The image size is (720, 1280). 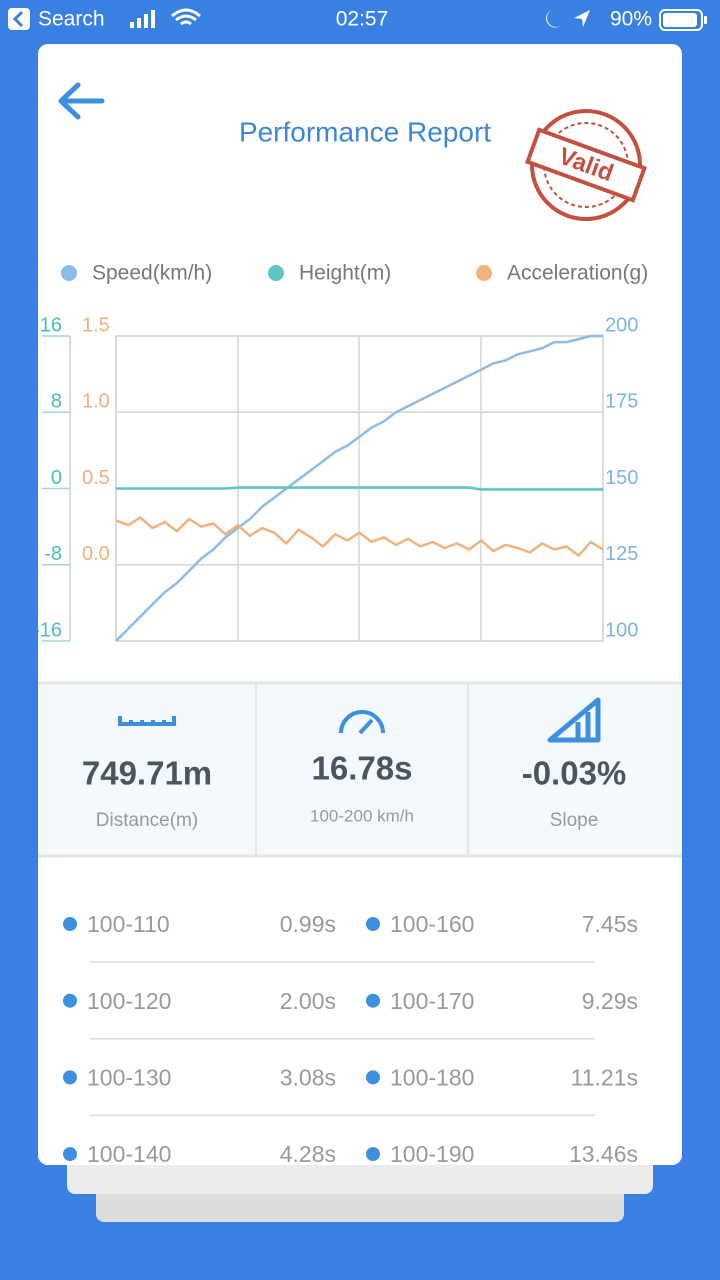 What do you see at coordinates (432, 1154) in the screenshot?
I see `split-range: 100-190` at bounding box center [432, 1154].